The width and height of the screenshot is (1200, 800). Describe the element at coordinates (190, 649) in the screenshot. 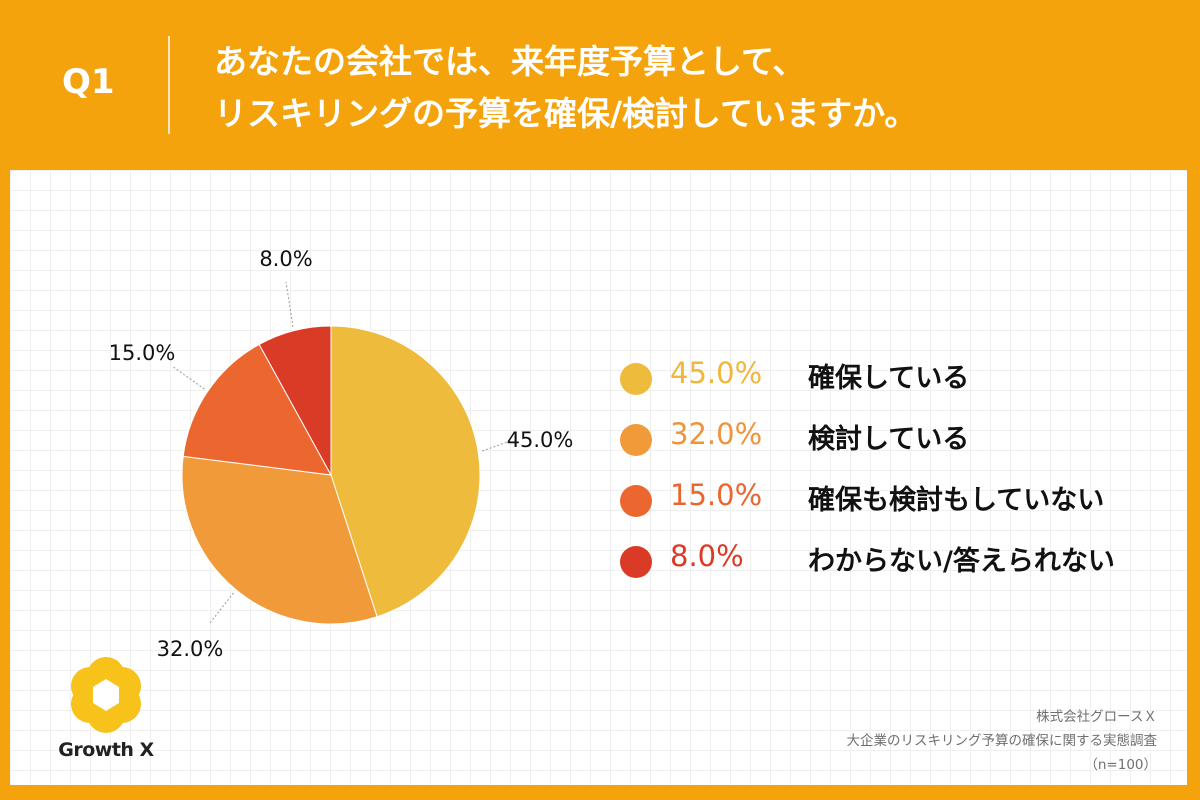

I see `pie-data-label: 32.0%` at that location.